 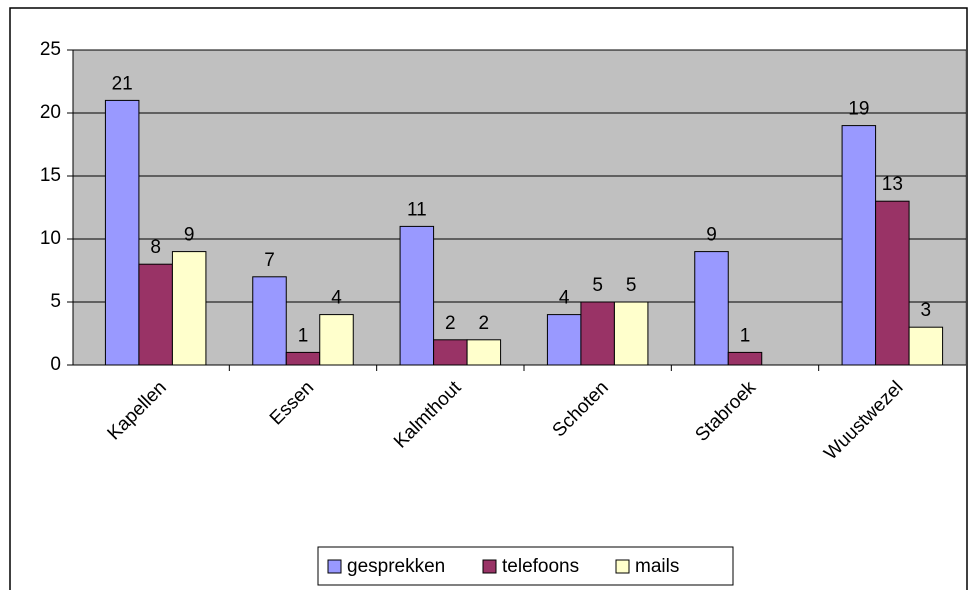 I want to click on data-label: 21, so click(x=122, y=83).